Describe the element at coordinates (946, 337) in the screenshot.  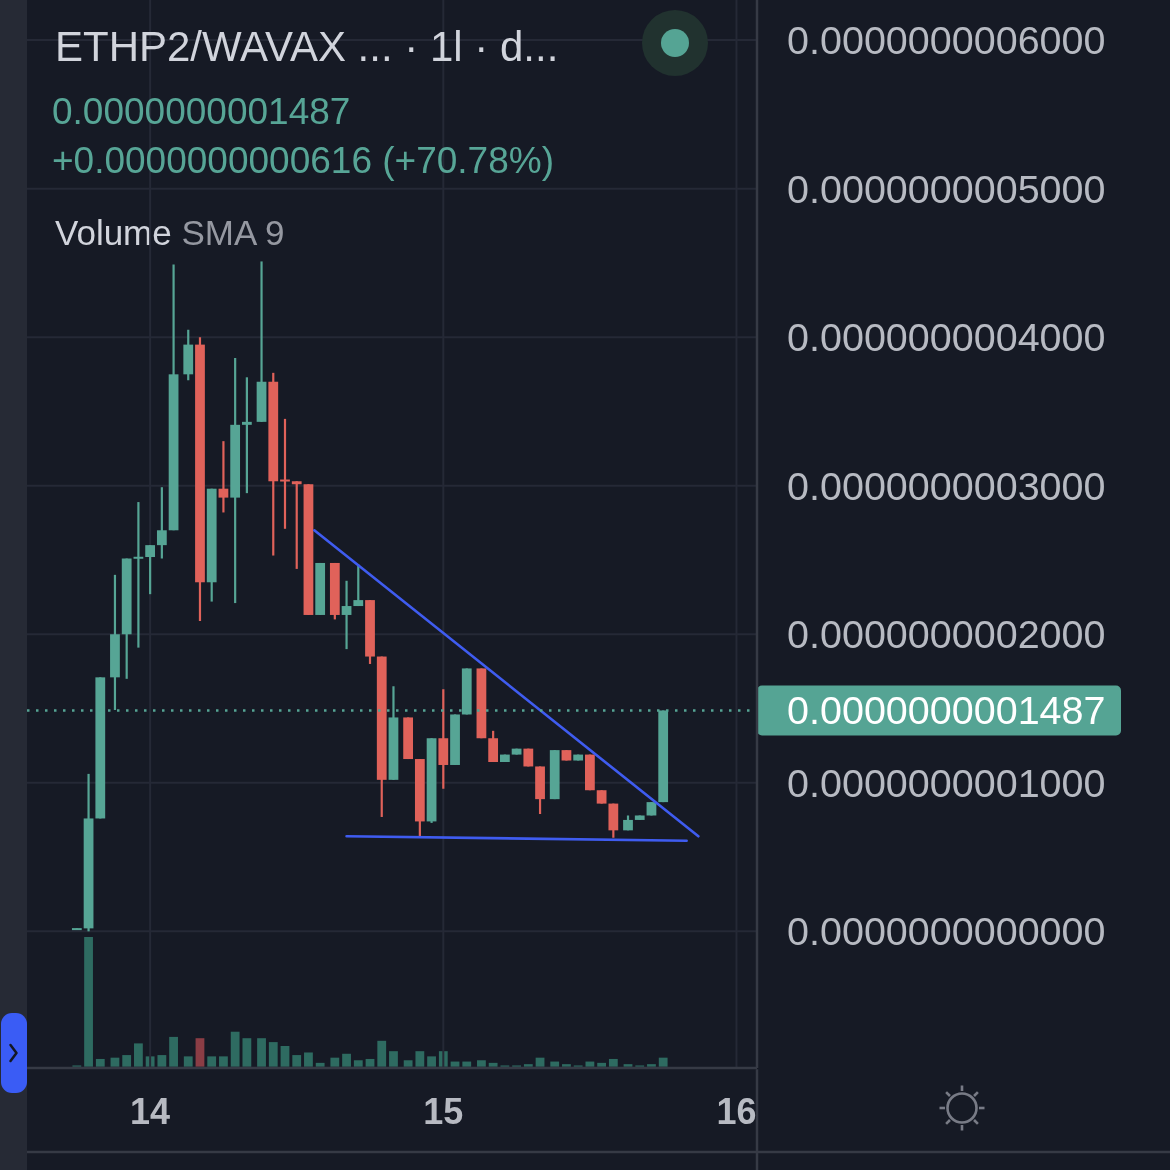
I see `y-tick-label: 0.0000000004000` at that location.